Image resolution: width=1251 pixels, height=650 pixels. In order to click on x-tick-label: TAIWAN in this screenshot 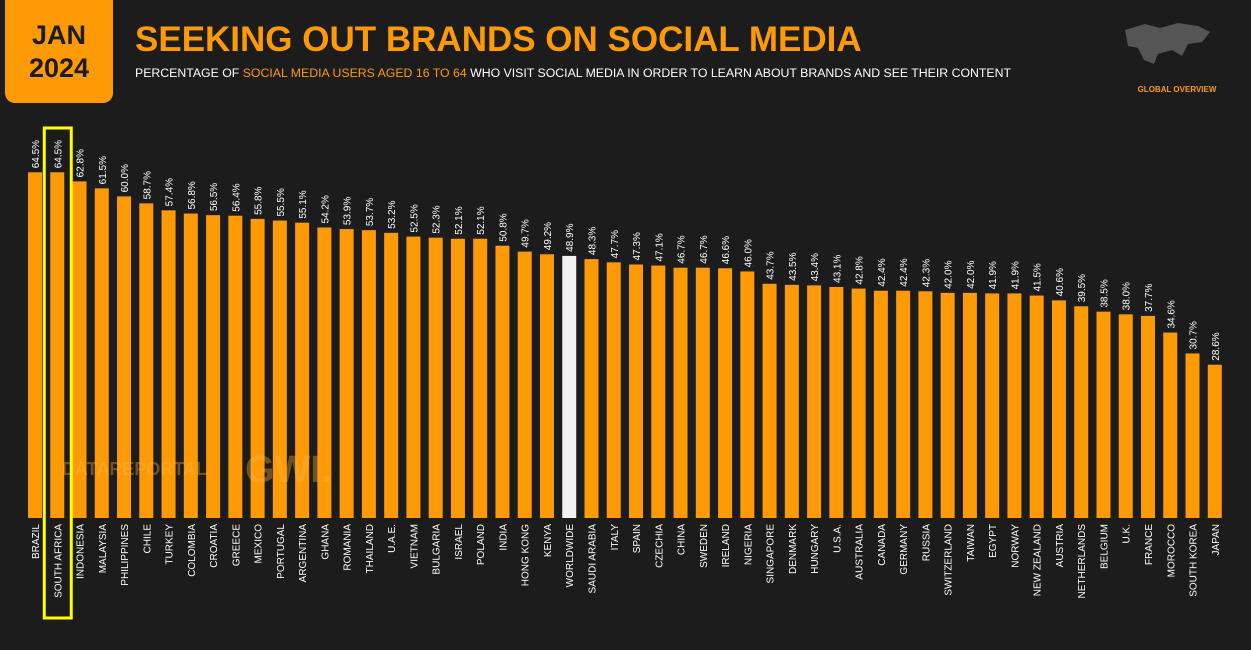, I will do `click(971, 543)`.